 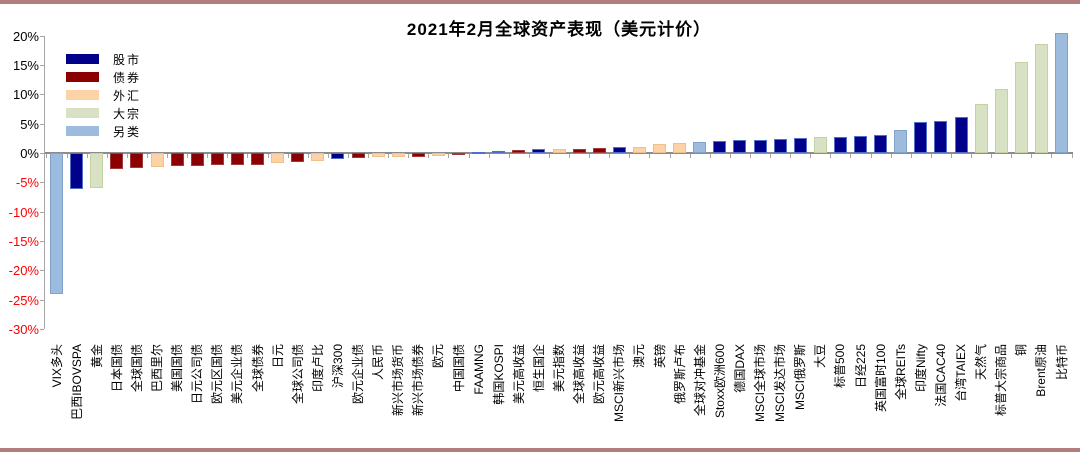 What do you see at coordinates (127, 131) in the screenshot?
I see `legend-label: 另类` at bounding box center [127, 131].